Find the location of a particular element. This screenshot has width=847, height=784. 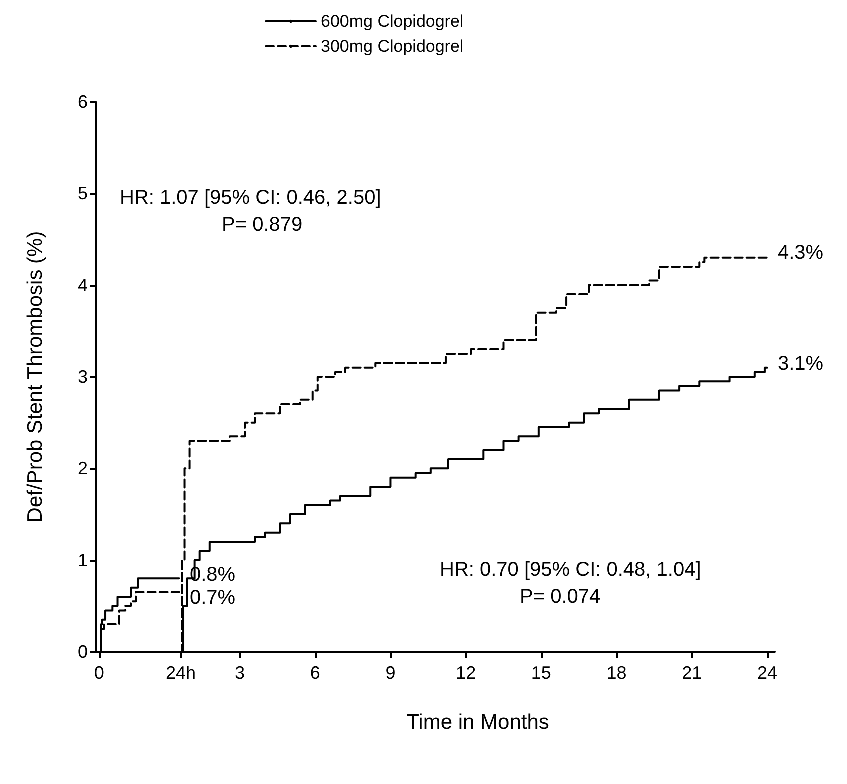

annotation: 0.8% is located at coordinates (213, 575).